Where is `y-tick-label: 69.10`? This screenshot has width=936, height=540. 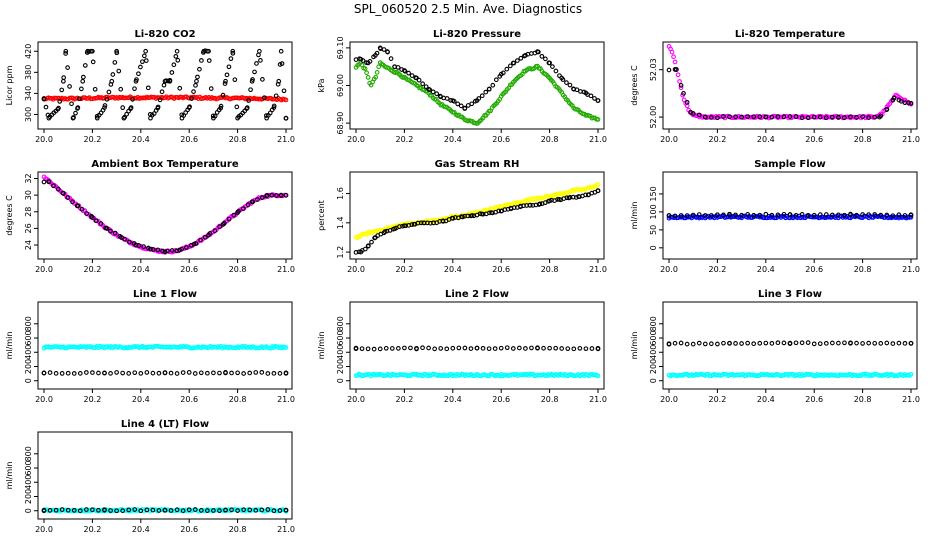
y-tick-label: 69.10 is located at coordinates (340, 47).